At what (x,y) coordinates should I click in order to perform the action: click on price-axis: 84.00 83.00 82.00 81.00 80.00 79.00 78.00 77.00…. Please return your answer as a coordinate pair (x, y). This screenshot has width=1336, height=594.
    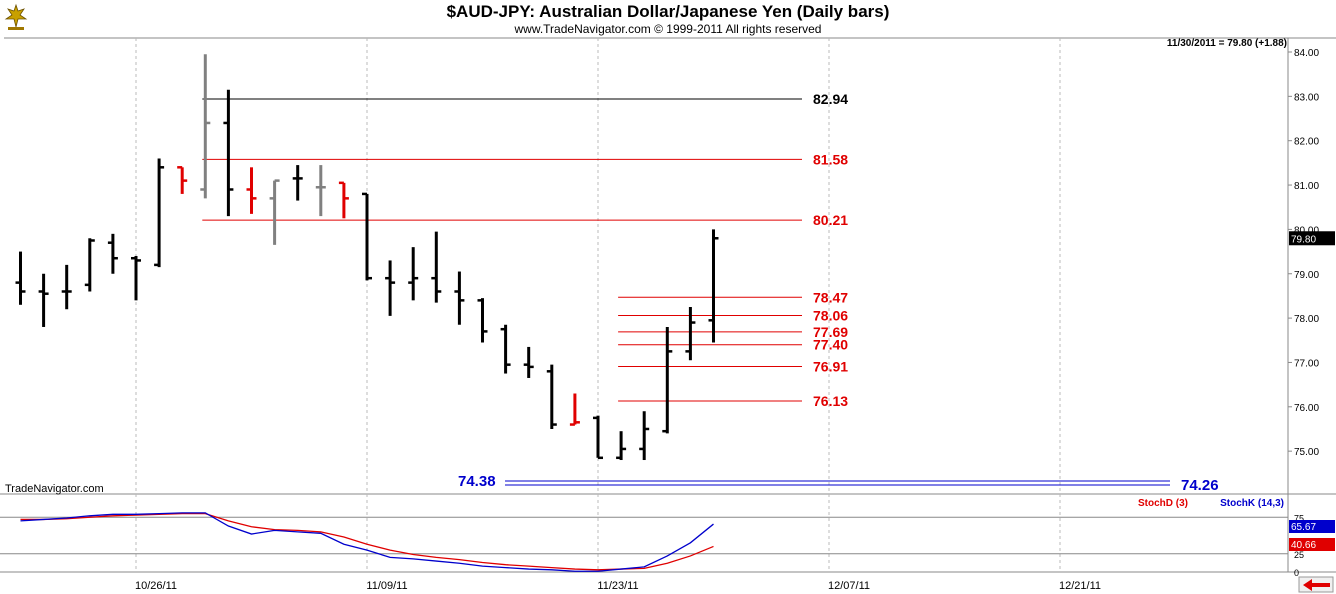
    Looking at the image, I should click on (1311, 253).